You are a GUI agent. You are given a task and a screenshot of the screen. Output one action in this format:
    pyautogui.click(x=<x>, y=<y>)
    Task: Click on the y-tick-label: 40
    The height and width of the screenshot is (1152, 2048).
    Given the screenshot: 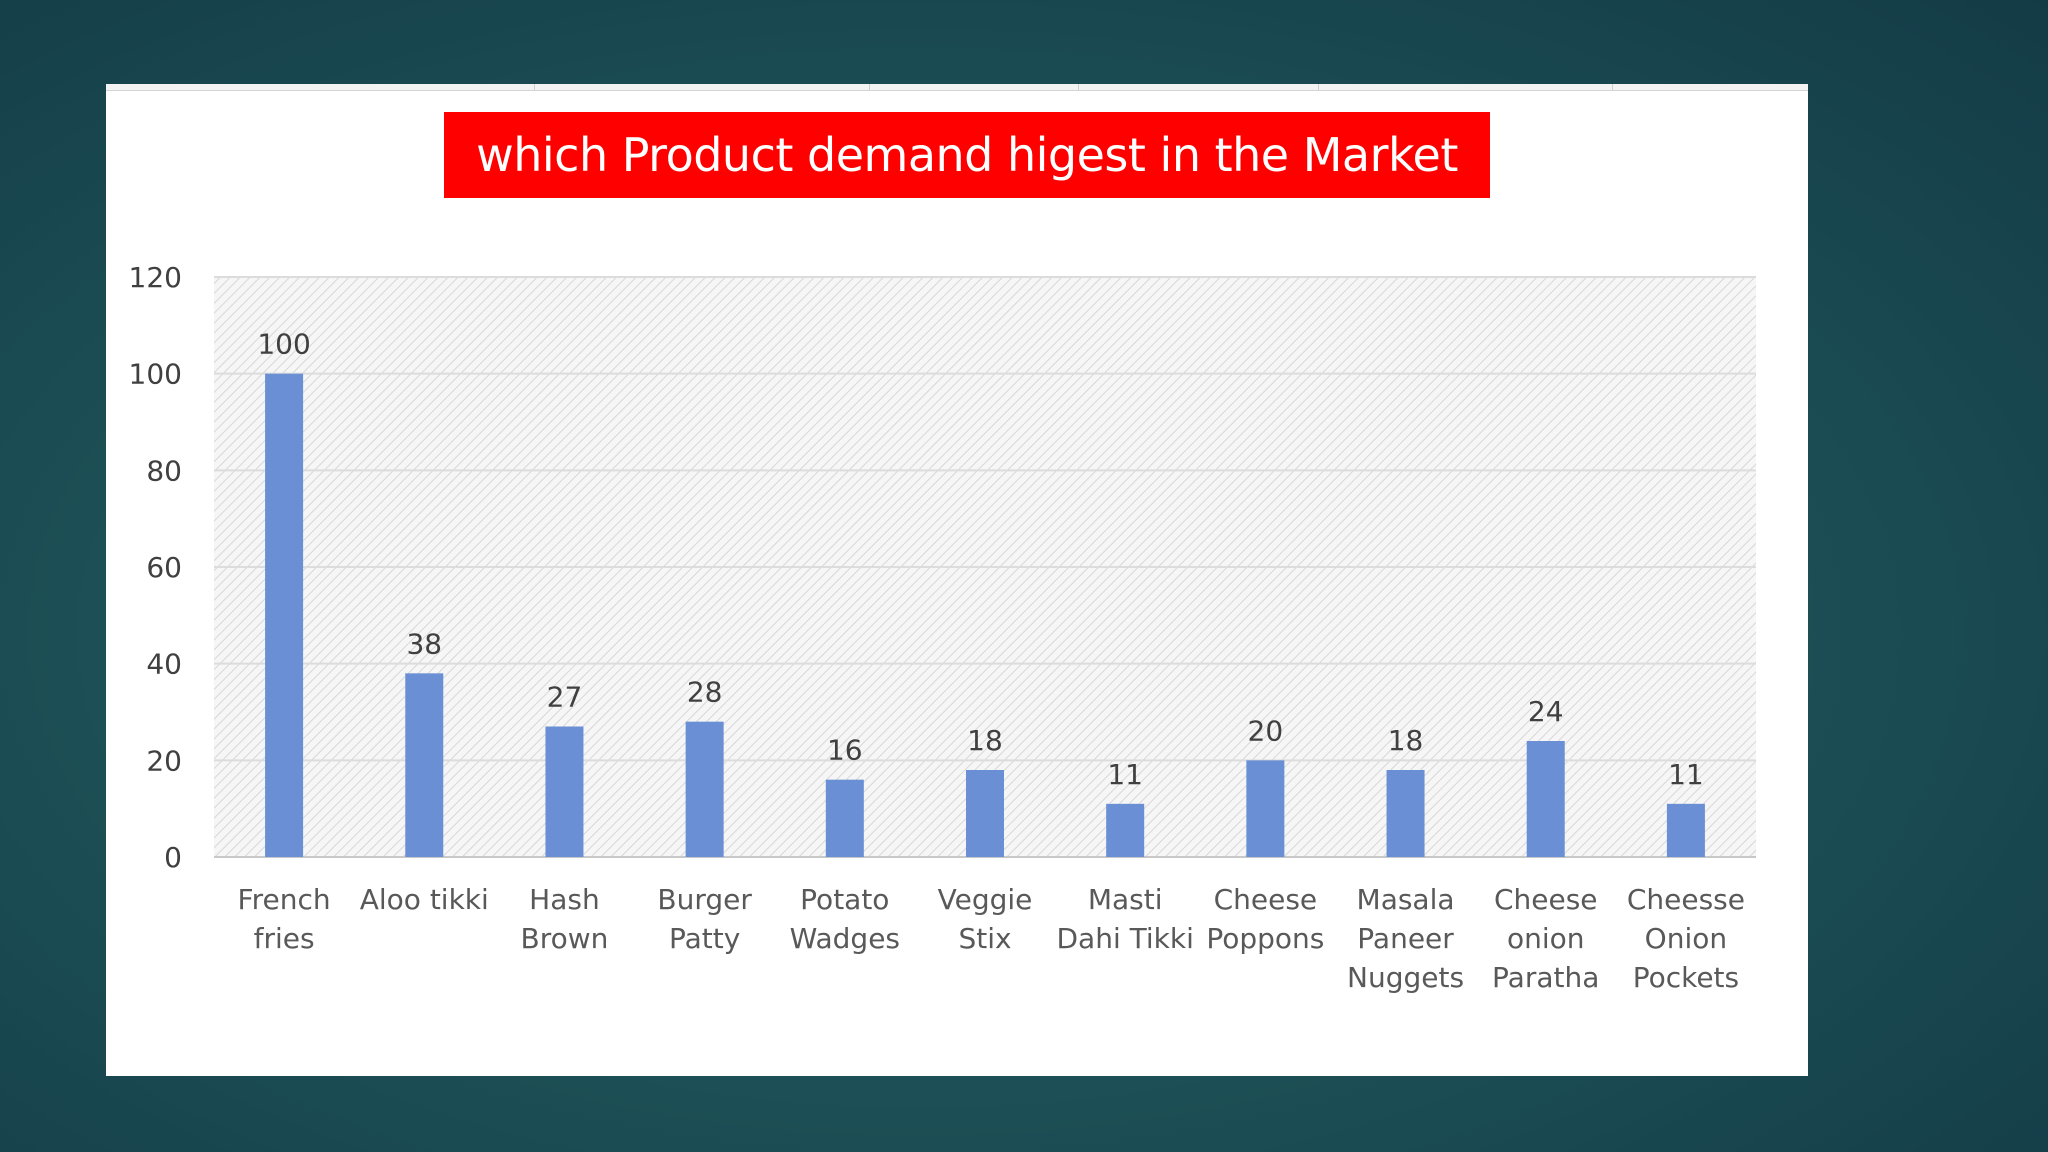 What is the action you would take?
    pyautogui.click(x=164, y=664)
    